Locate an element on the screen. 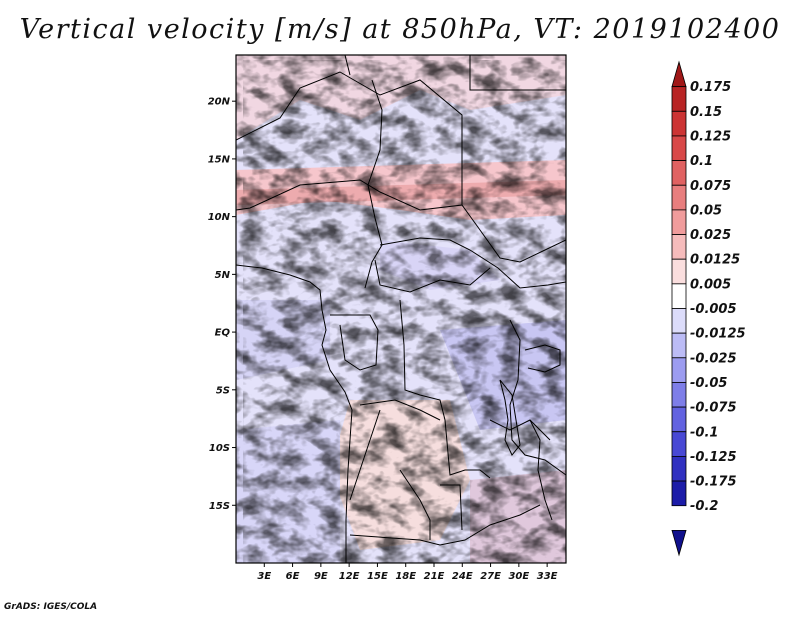 The height and width of the screenshot is (618, 800). lat-tick-label: 10N is located at coordinates (219, 217).